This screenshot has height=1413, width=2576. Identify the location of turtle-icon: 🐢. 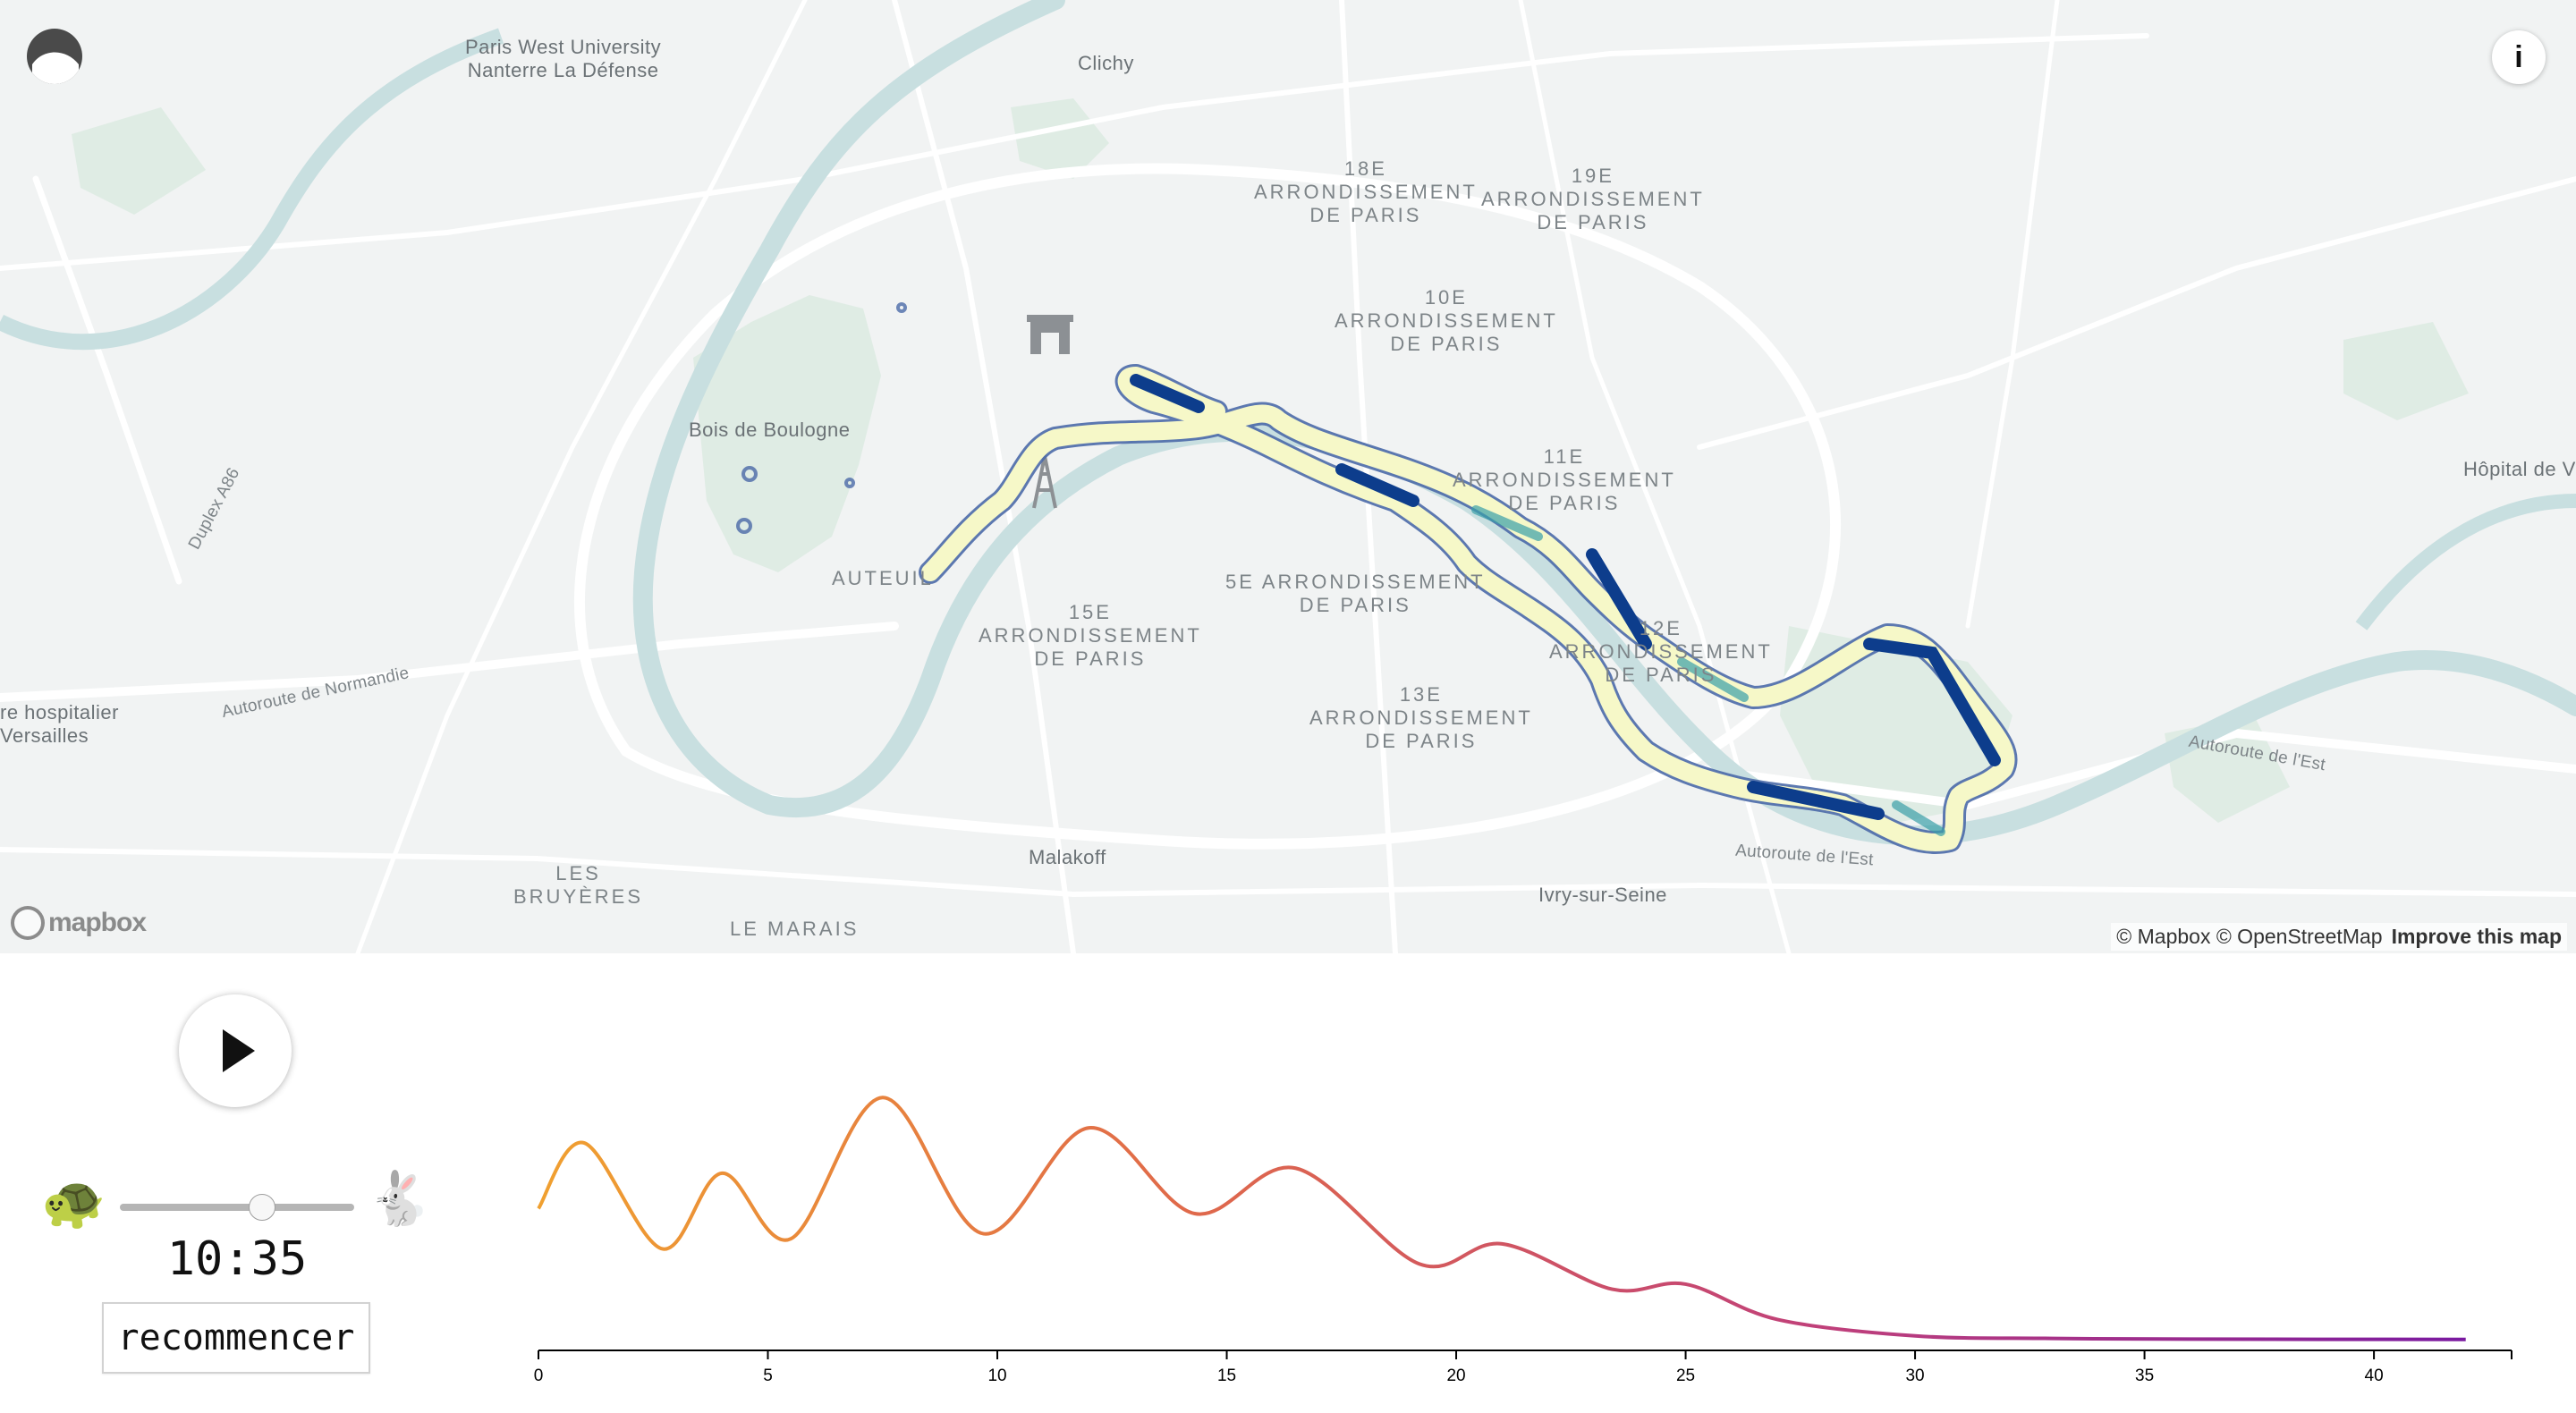
(73, 1202).